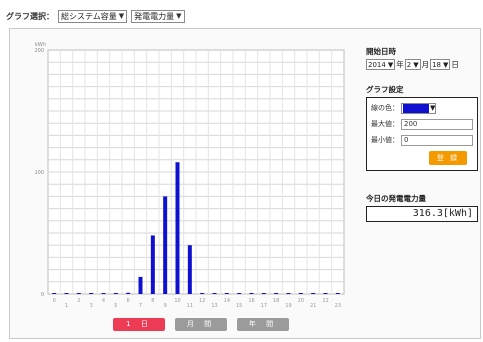  I want to click on graph-settings-title: グラフ設定, so click(385, 89).